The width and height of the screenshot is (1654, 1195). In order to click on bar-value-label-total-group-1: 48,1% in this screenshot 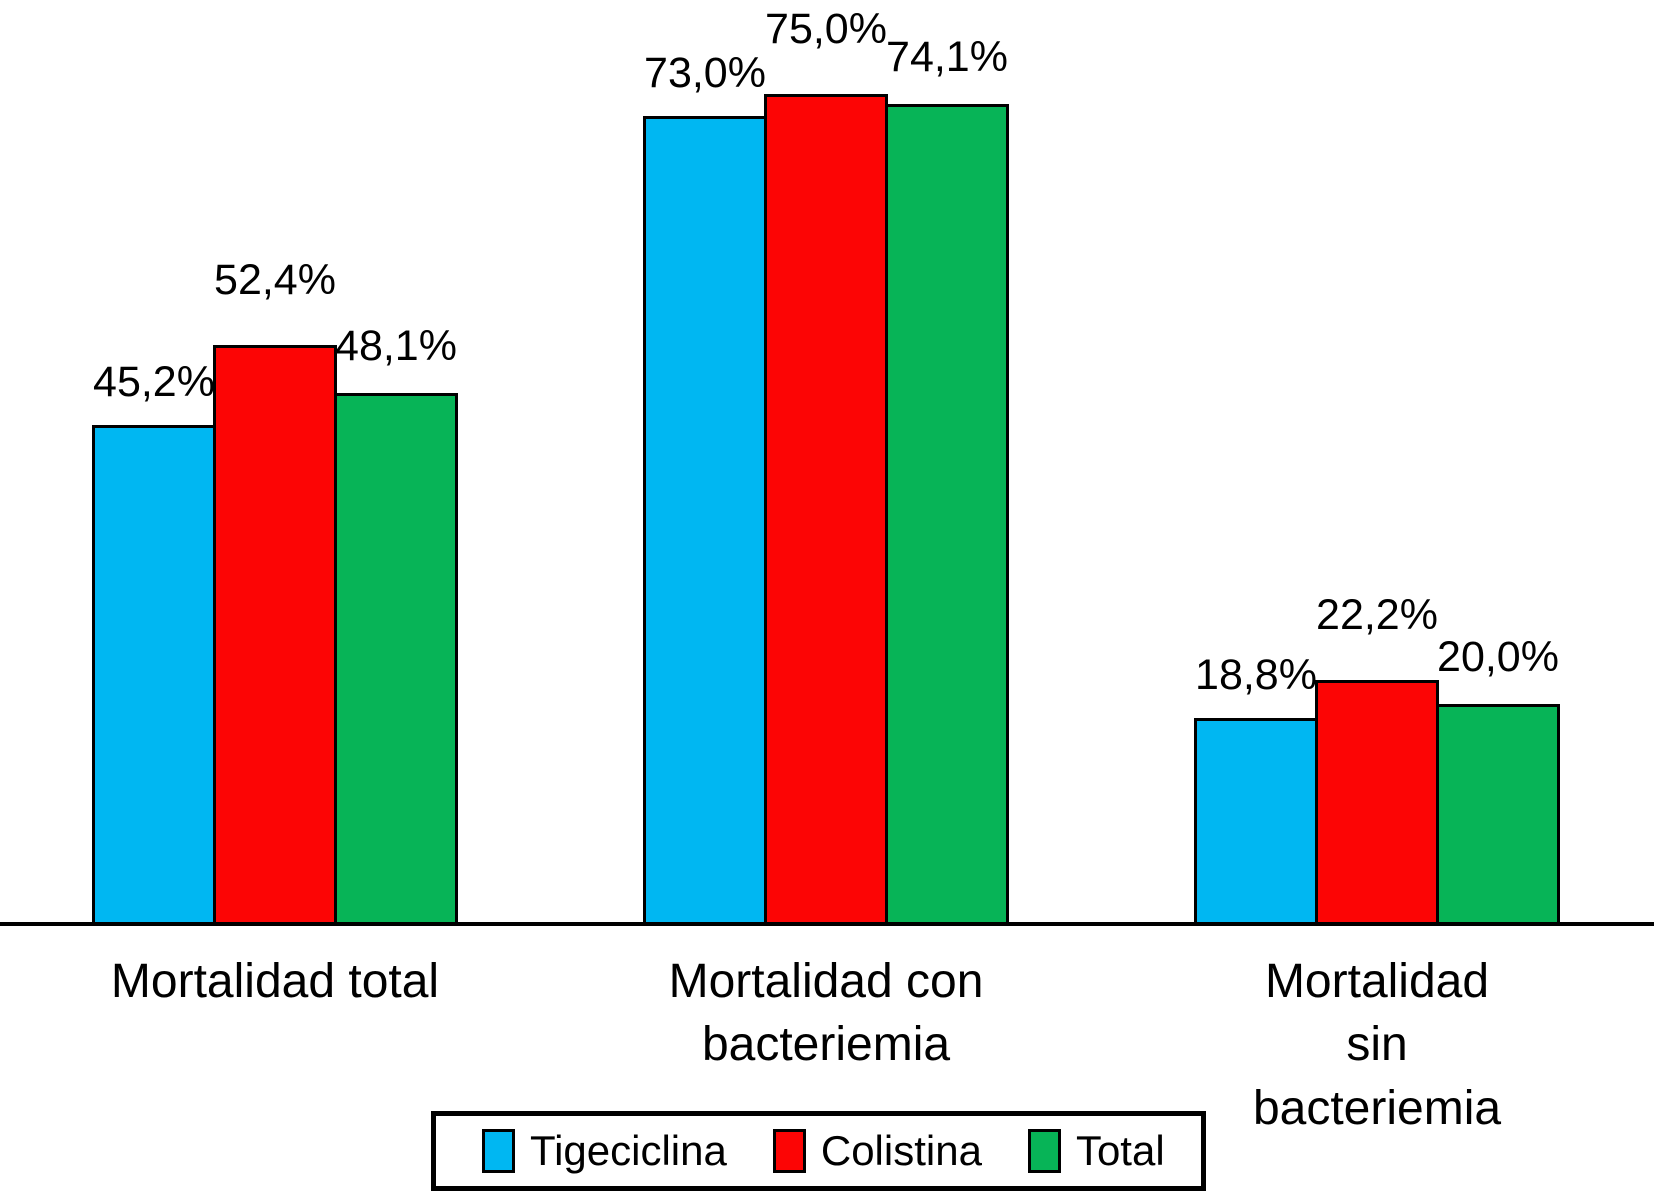, I will do `click(396, 345)`.